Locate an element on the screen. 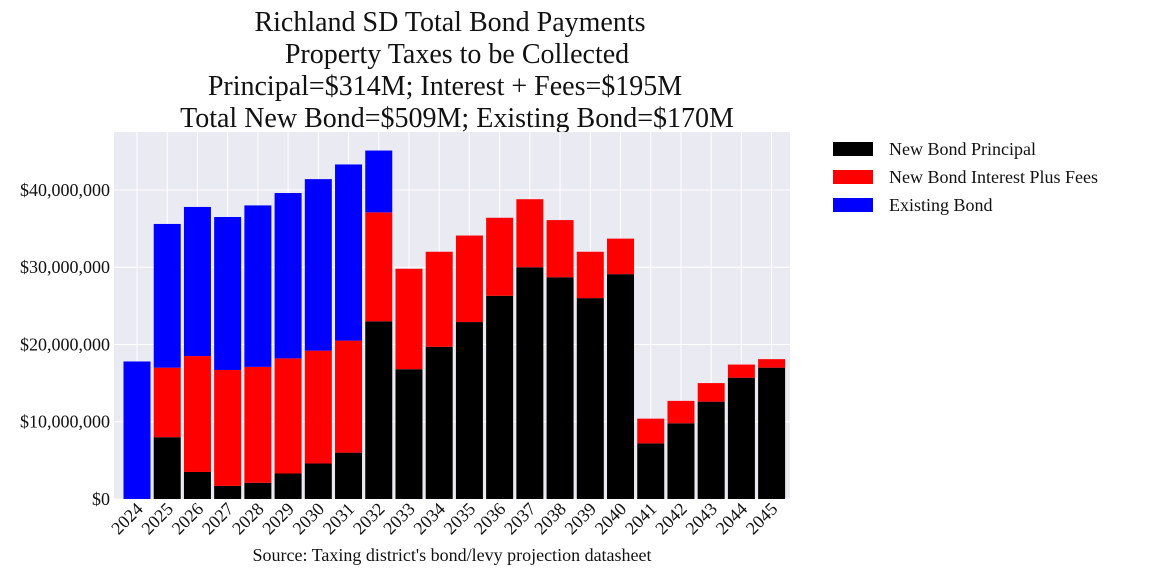  bar-new-bond-principal-2026 is located at coordinates (197, 485).